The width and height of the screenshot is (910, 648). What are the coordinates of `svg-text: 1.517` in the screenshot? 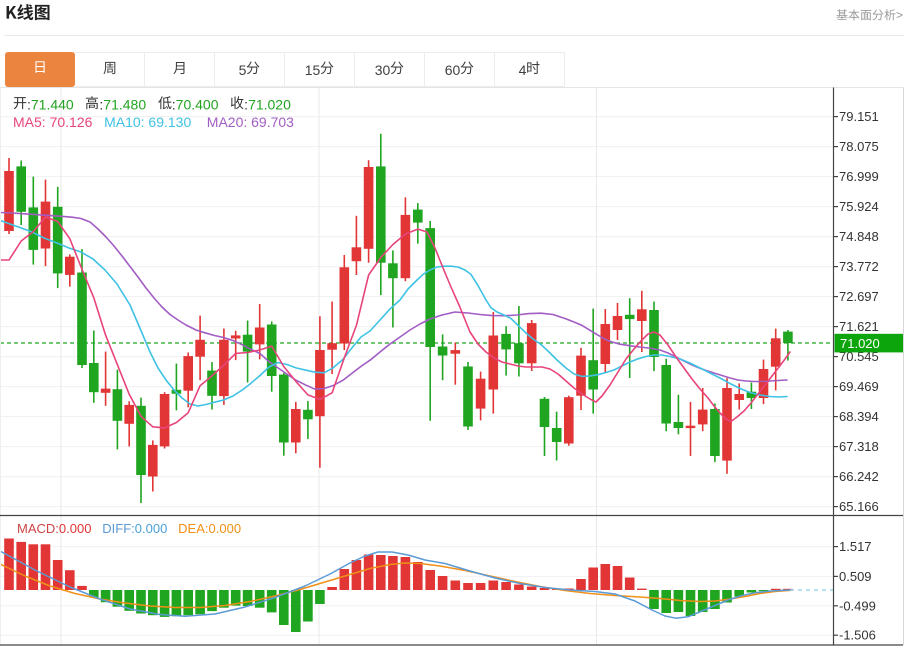 It's located at (855, 546).